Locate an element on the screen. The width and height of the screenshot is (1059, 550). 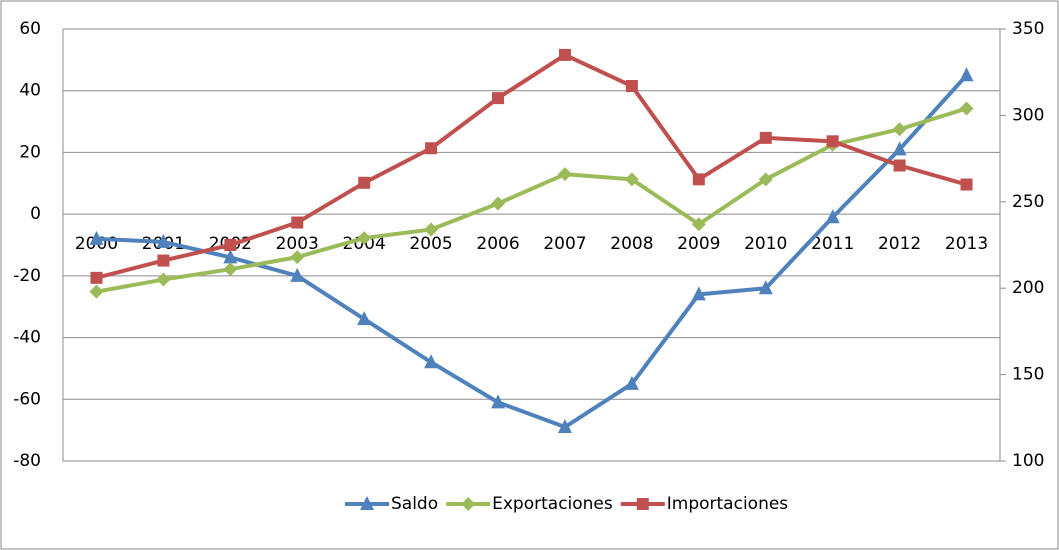
y-tick-label: -20 is located at coordinates (27, 276).